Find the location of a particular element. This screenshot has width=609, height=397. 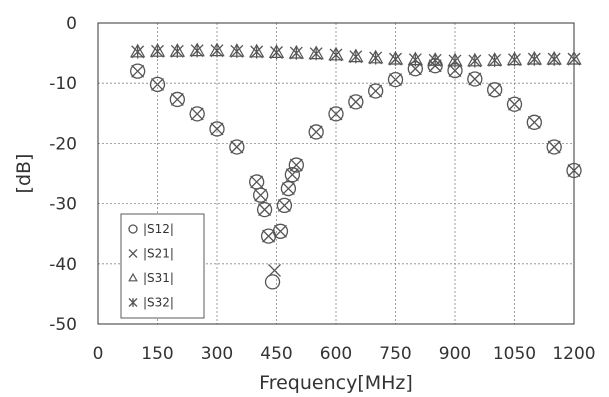

x-axis-ticks: 0 150 300 450 600 750 900 1050 1200 is located at coordinates (344, 354).